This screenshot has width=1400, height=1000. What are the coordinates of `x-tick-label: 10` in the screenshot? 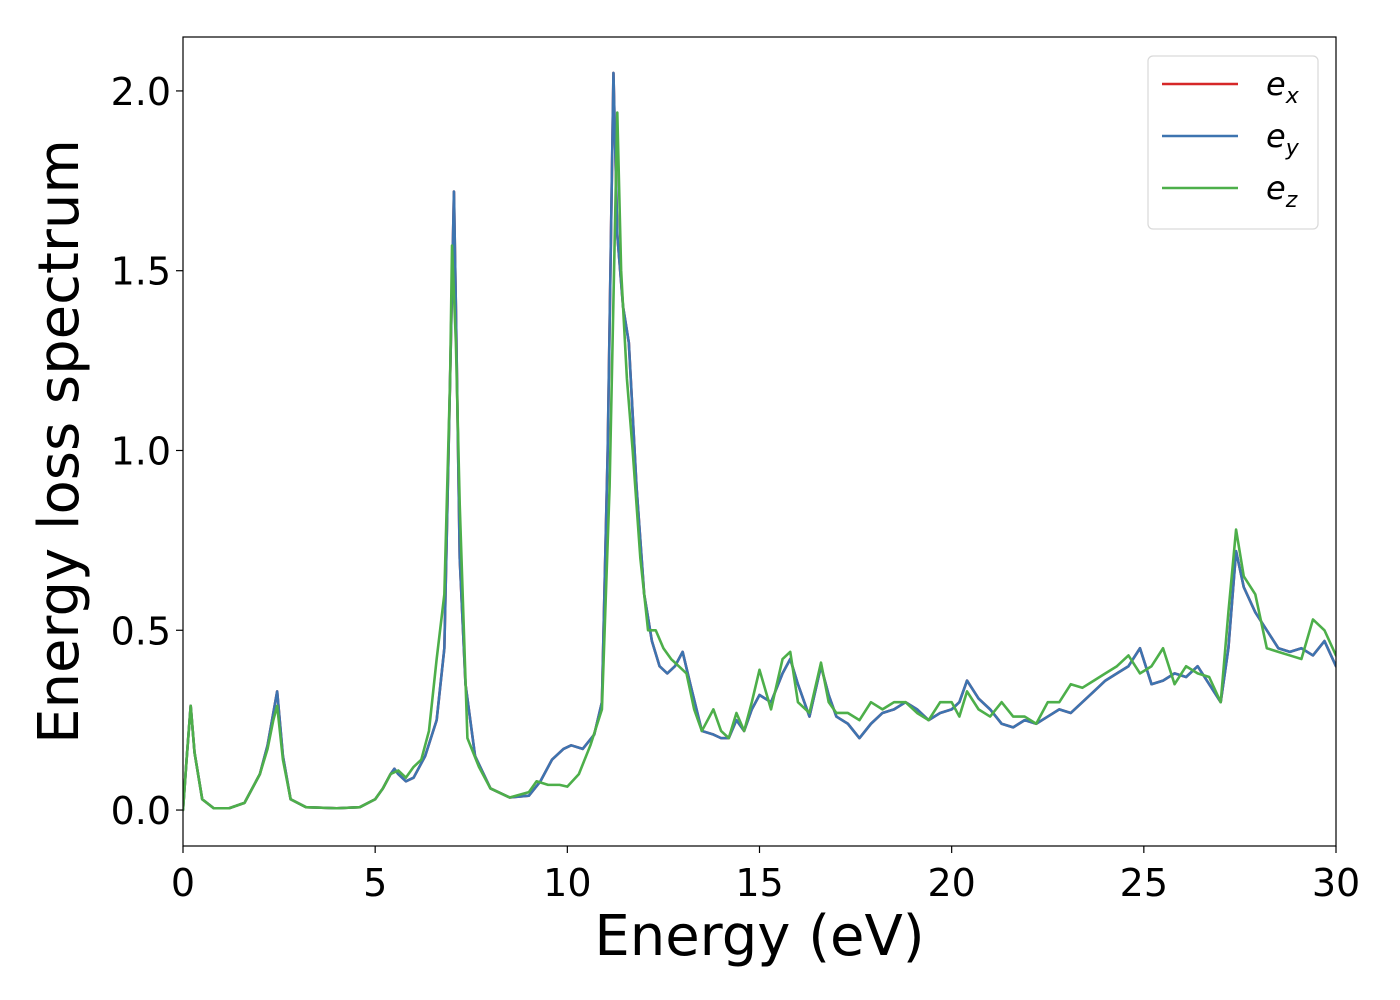 It's located at (567, 883).